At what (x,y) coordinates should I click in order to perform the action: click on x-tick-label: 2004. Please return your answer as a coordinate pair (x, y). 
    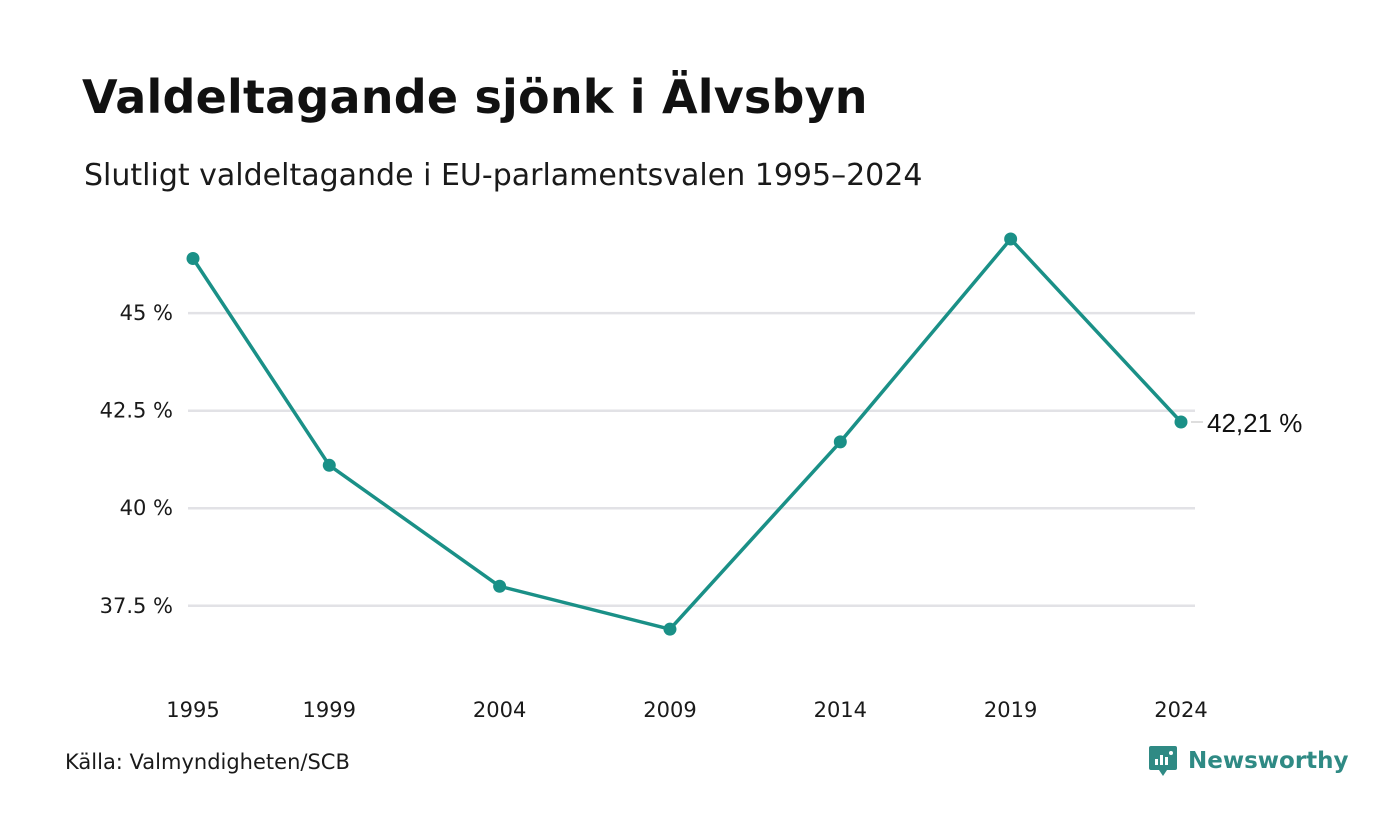
    Looking at the image, I should click on (499, 710).